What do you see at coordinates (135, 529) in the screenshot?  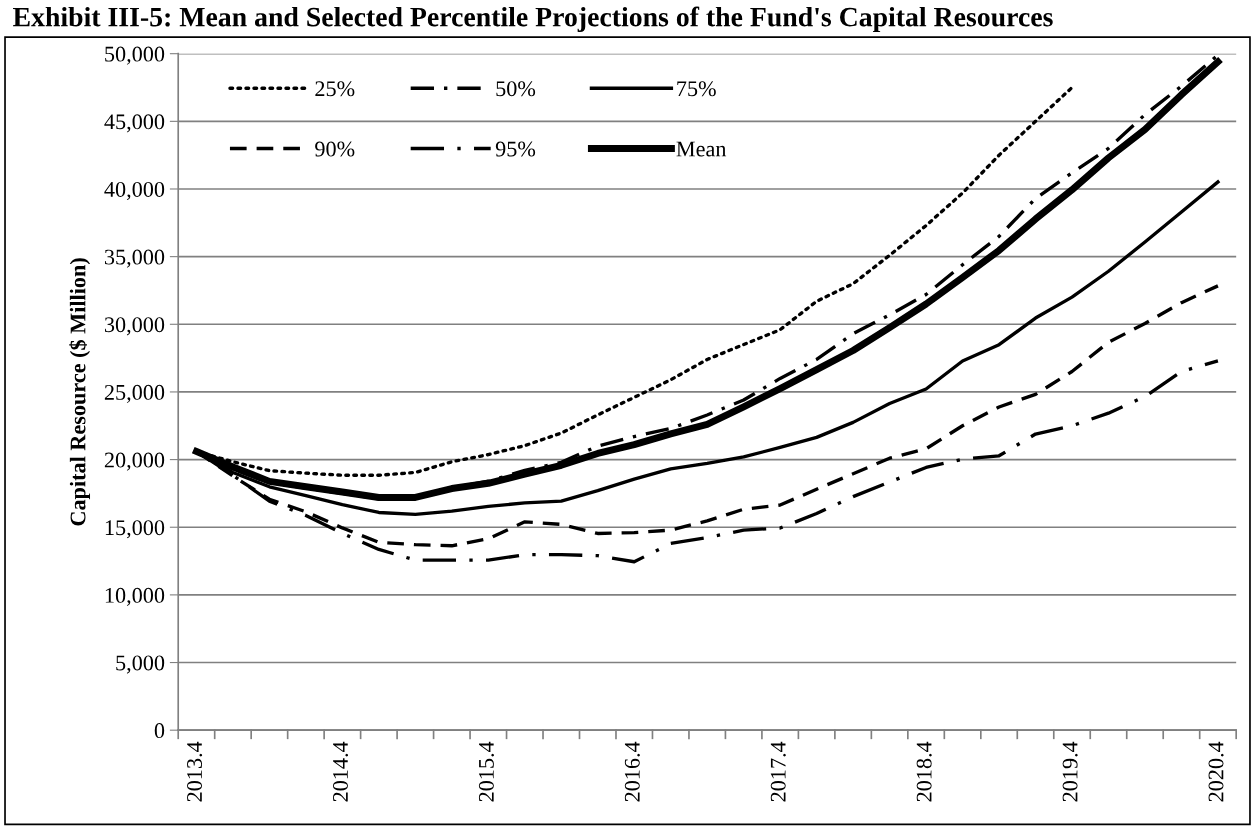 I see `y-tick-label: 15,000` at bounding box center [135, 529].